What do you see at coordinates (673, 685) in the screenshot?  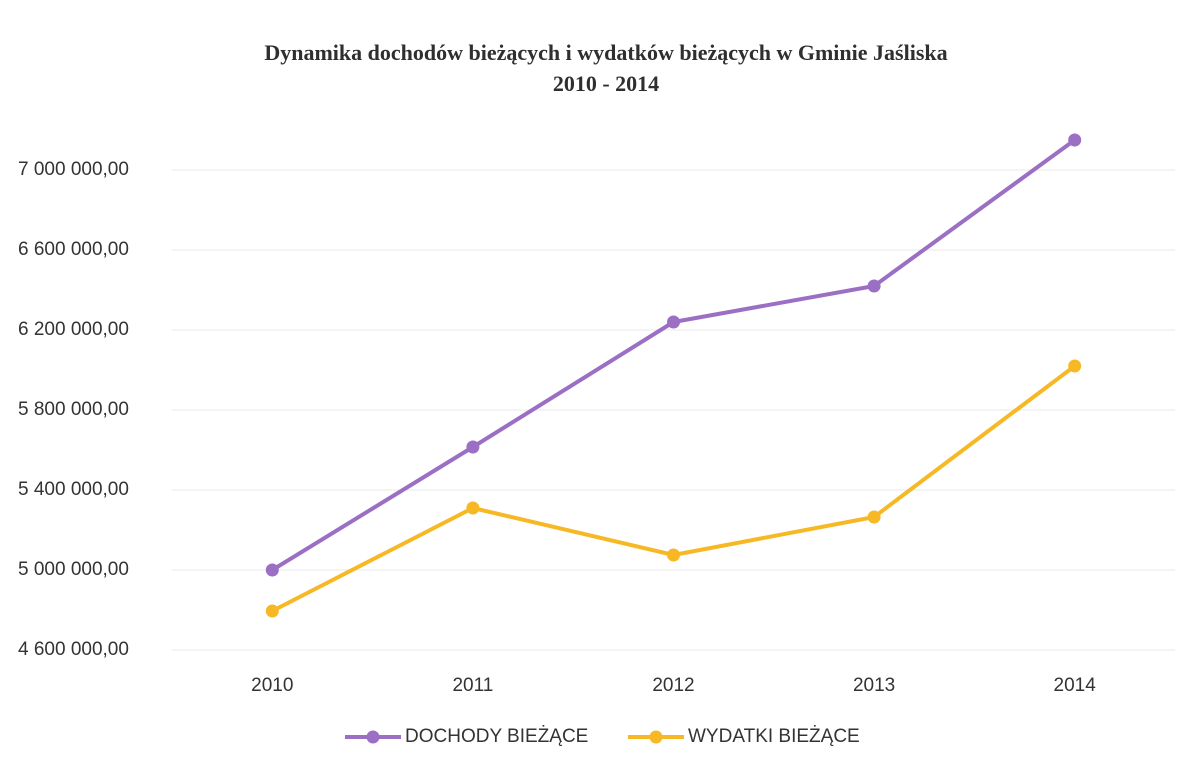 I see `x-tick-label: 2012` at bounding box center [673, 685].